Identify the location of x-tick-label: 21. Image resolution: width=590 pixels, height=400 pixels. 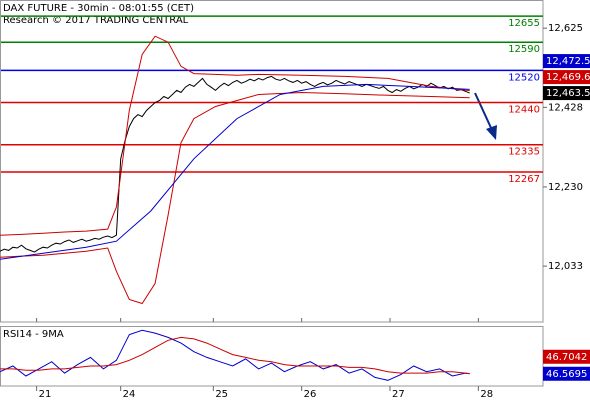
(45, 394).